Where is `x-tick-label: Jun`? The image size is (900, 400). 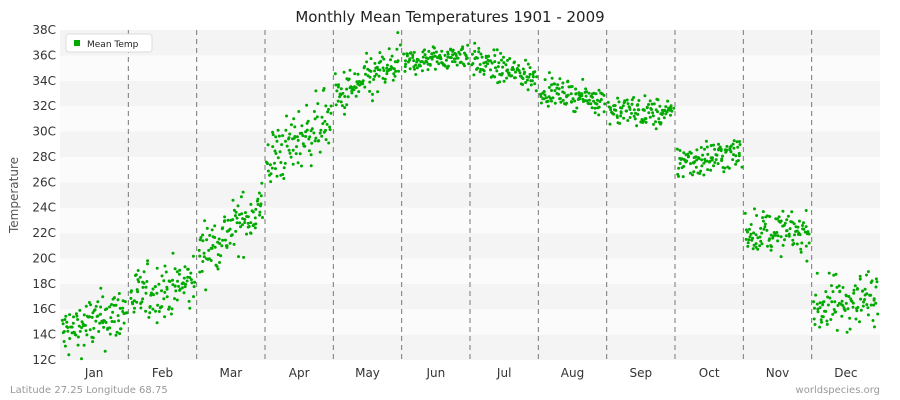
x-tick-label: Jun is located at coordinates (435, 373).